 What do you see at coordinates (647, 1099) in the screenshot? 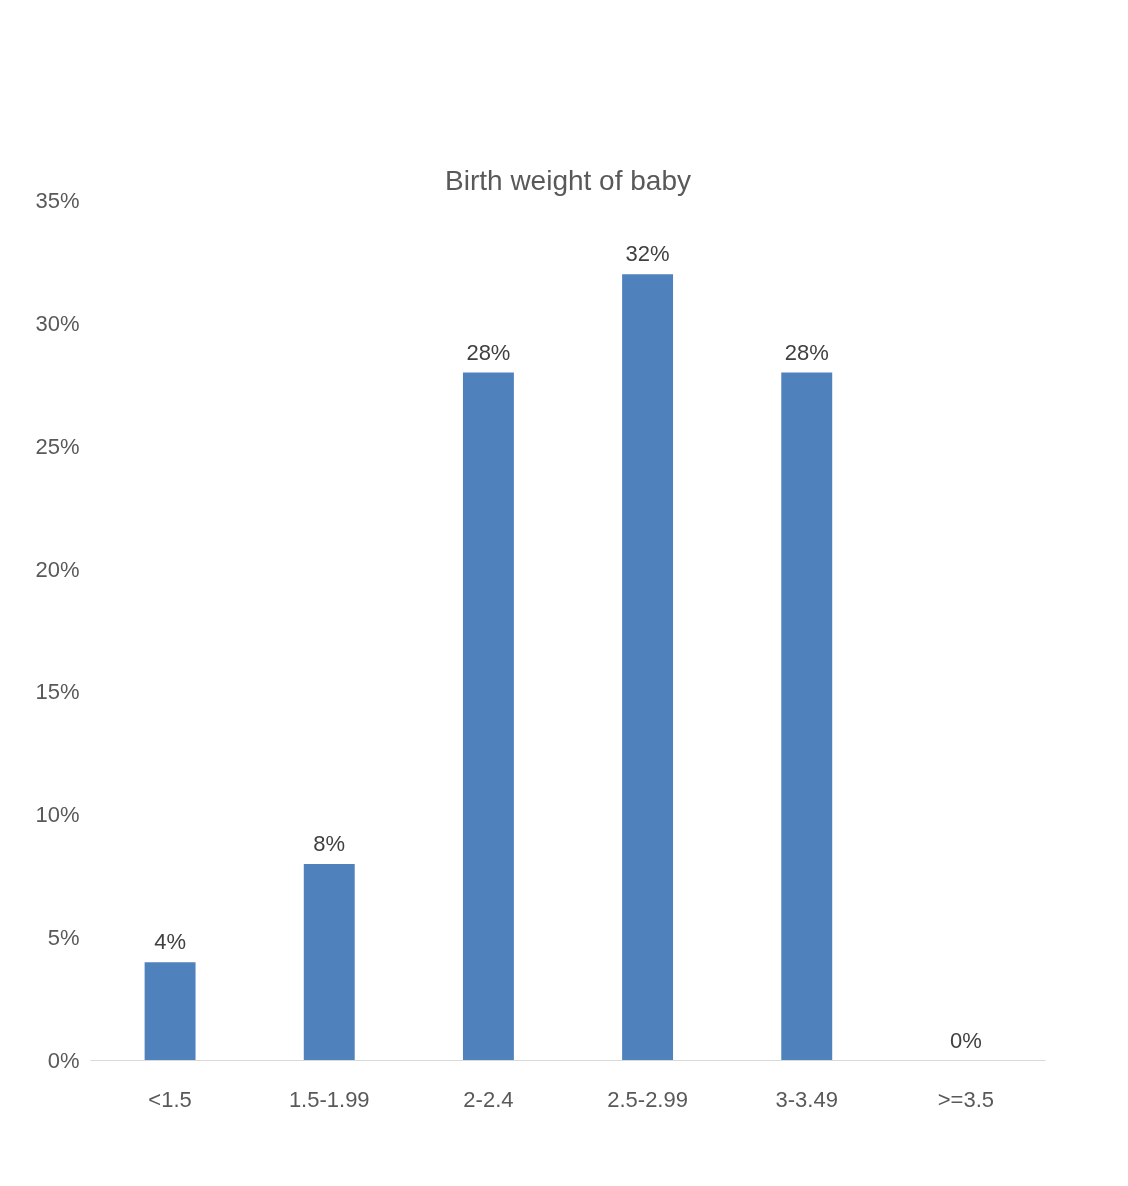
I see `x-tick-label: 2.5-2.99` at bounding box center [647, 1099].